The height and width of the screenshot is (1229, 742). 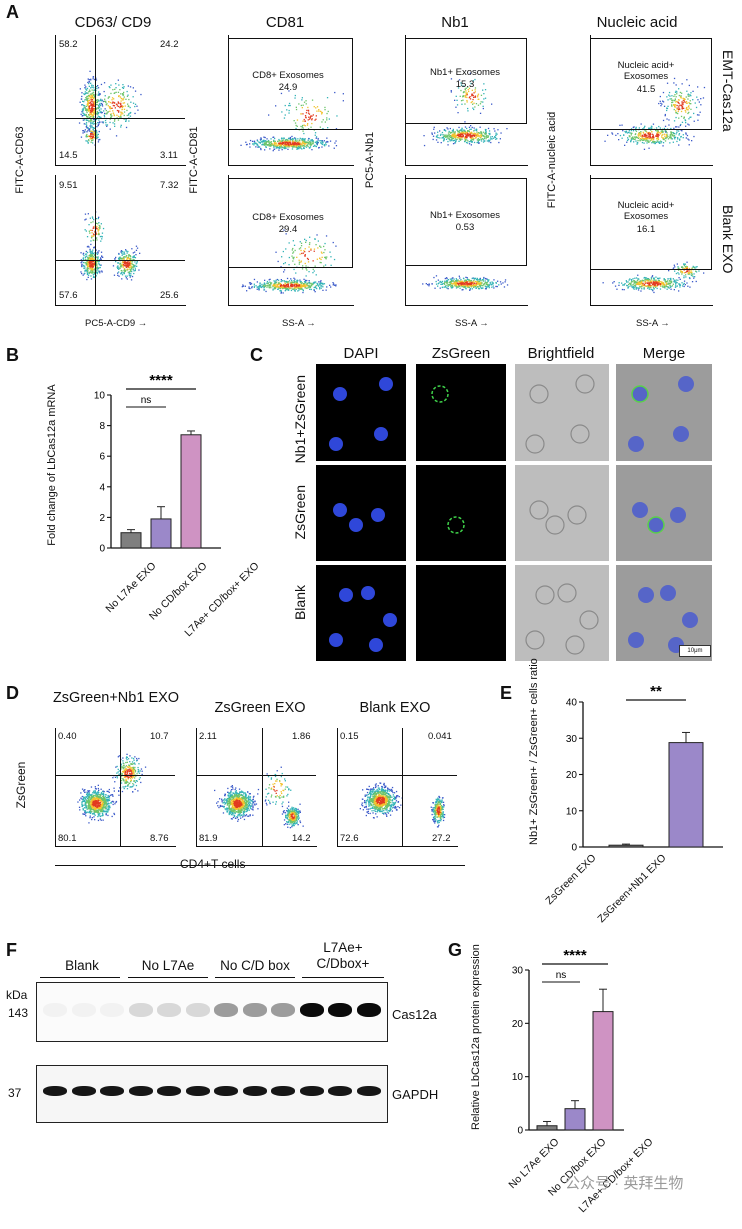 What do you see at coordinates (300, 419) in the screenshot?
I see `c-row-nb1-zsgreen: Nb1+ZsGreen` at bounding box center [300, 419].